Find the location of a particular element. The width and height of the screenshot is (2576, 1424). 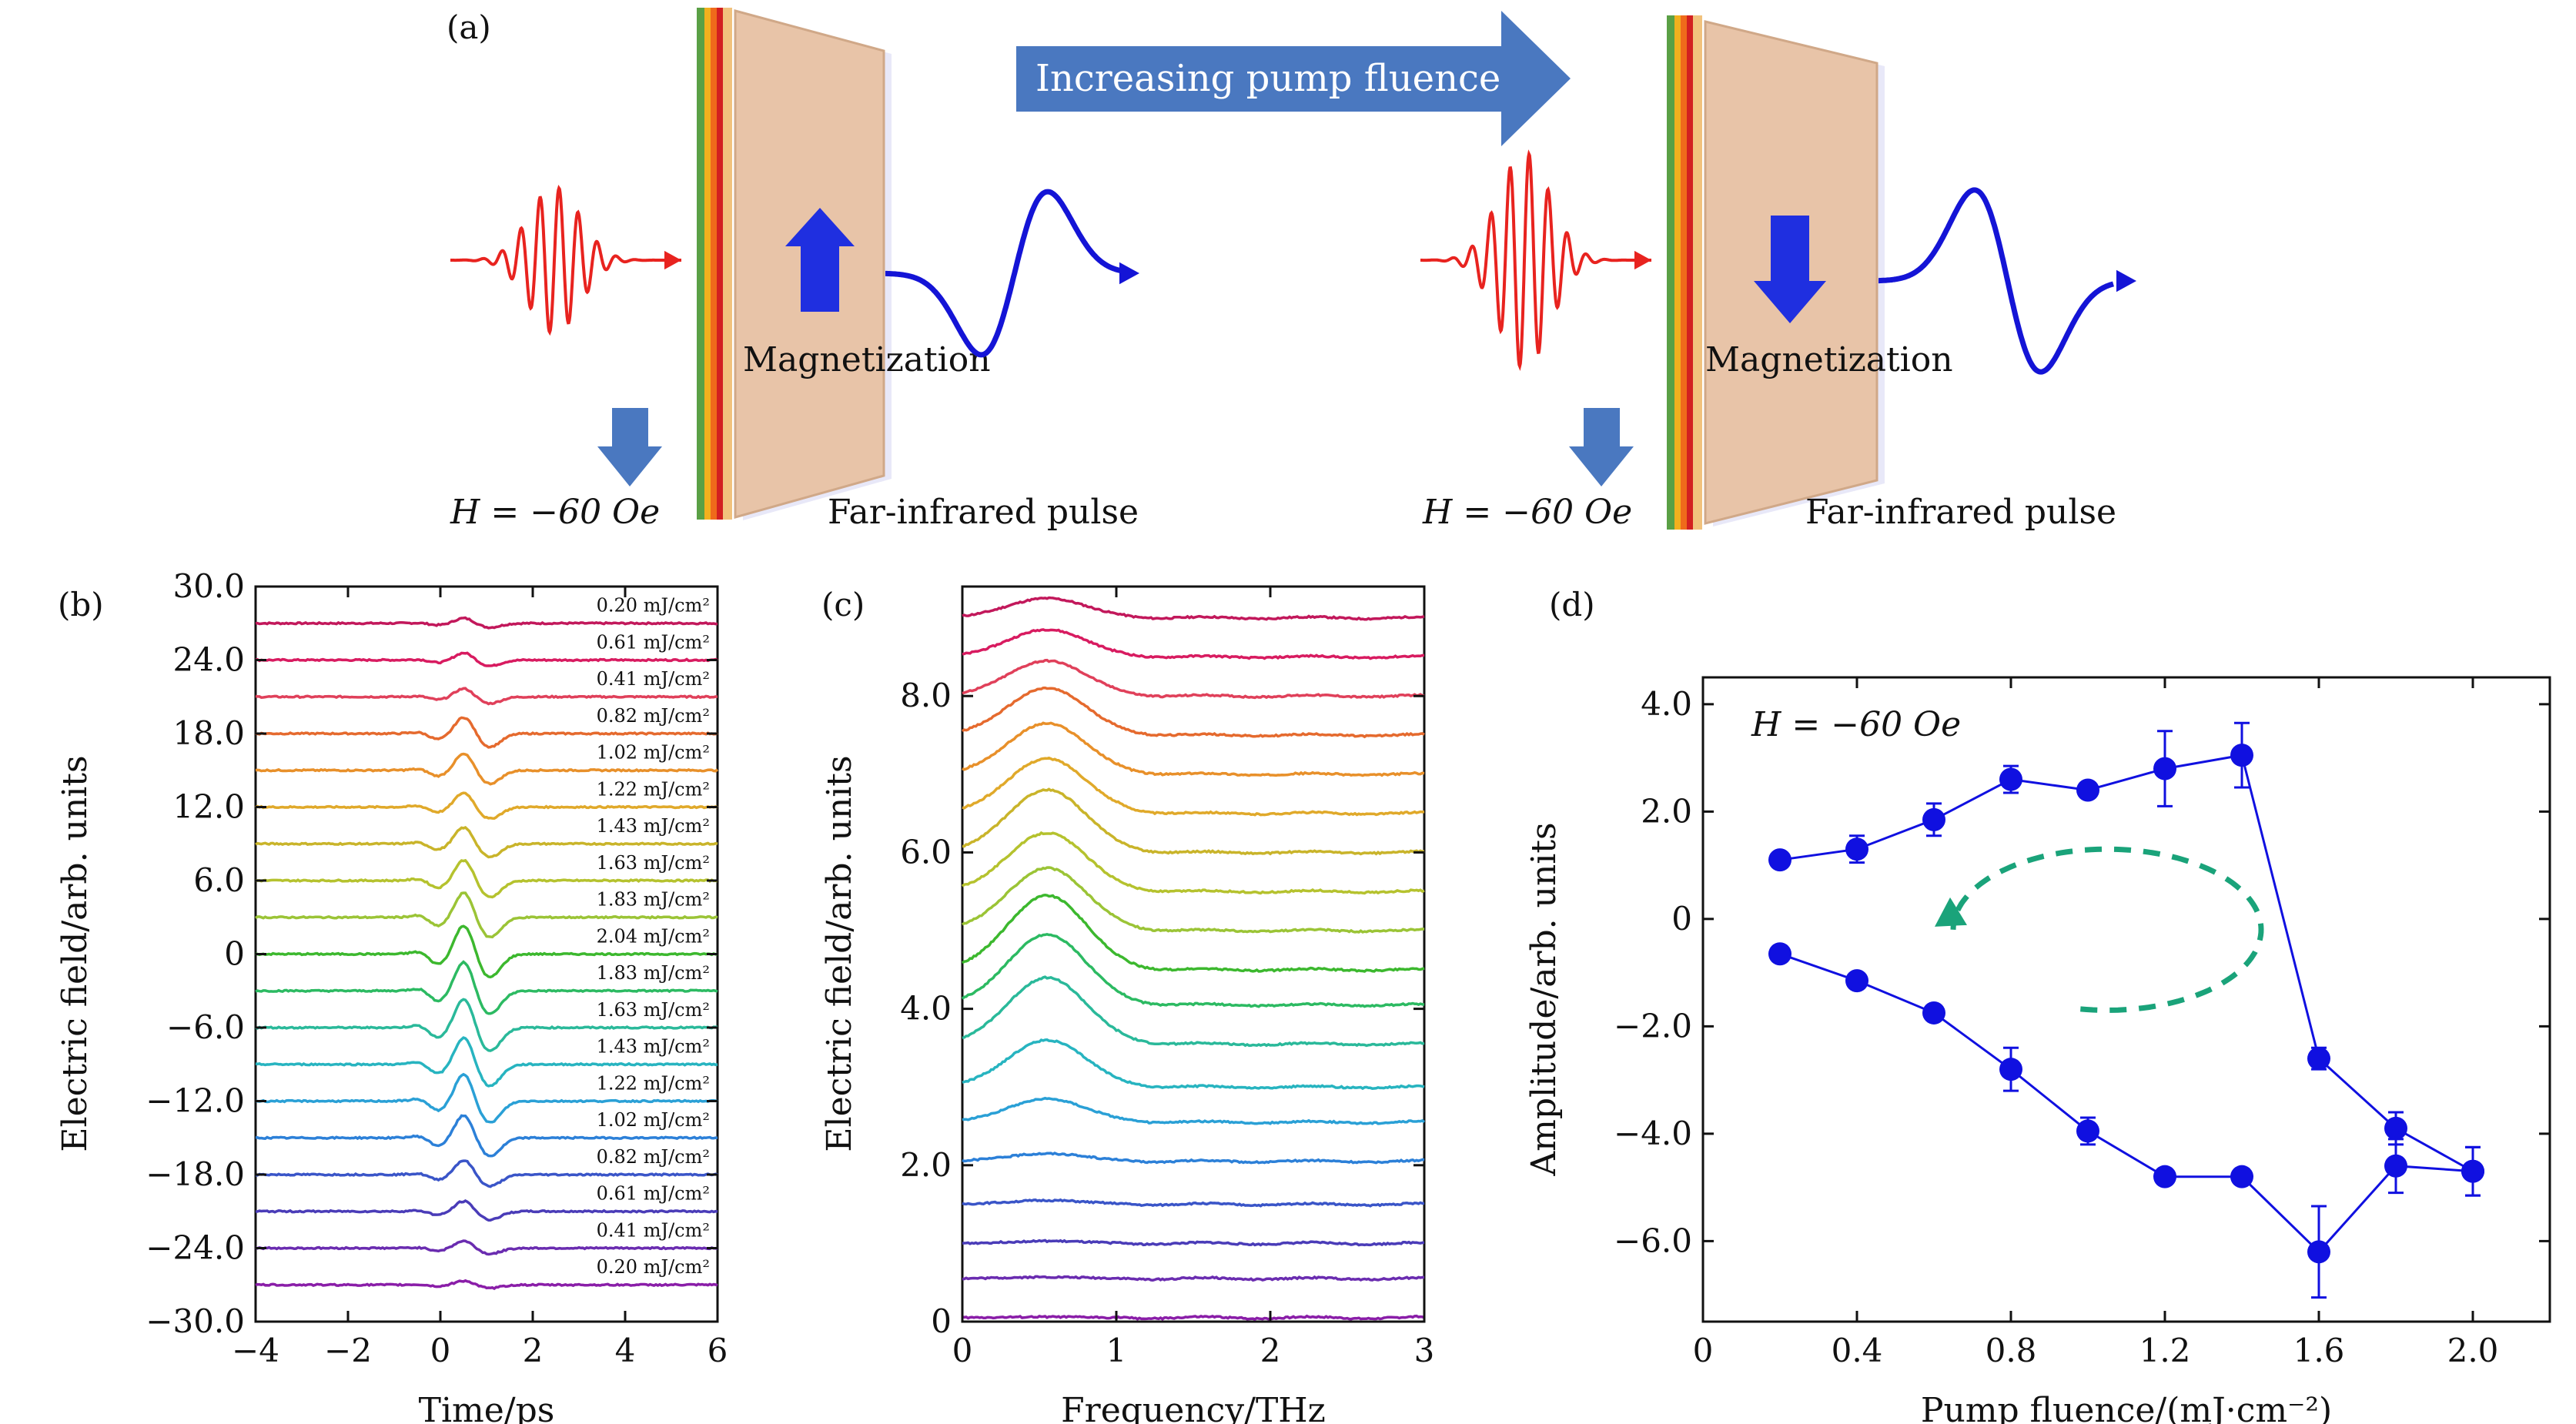

increasing-fluence-arrow: Increasing pump fluence is located at coordinates (1293, 78).